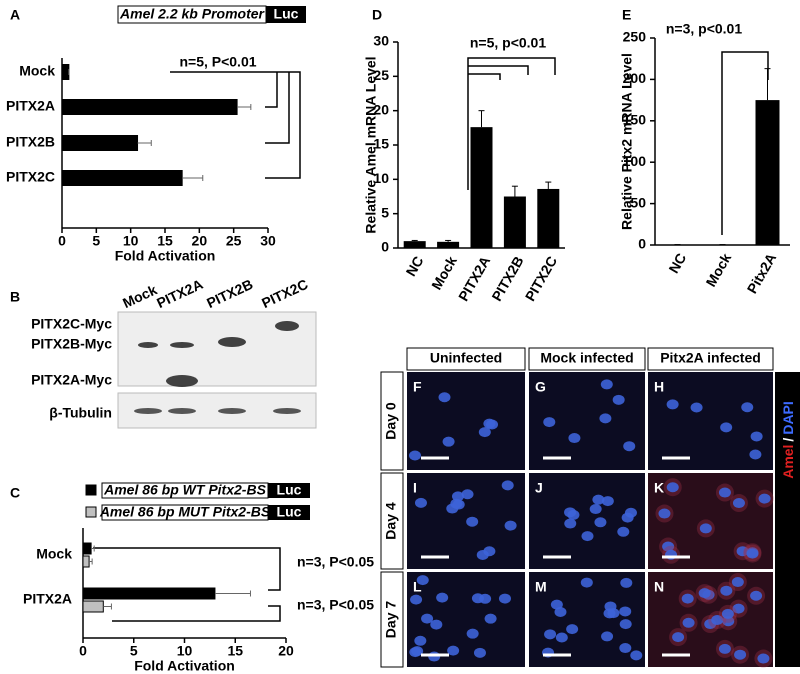 This screenshot has height=674, width=800. Describe the element at coordinates (541, 587) in the screenshot. I see `panel-letter: M` at that location.